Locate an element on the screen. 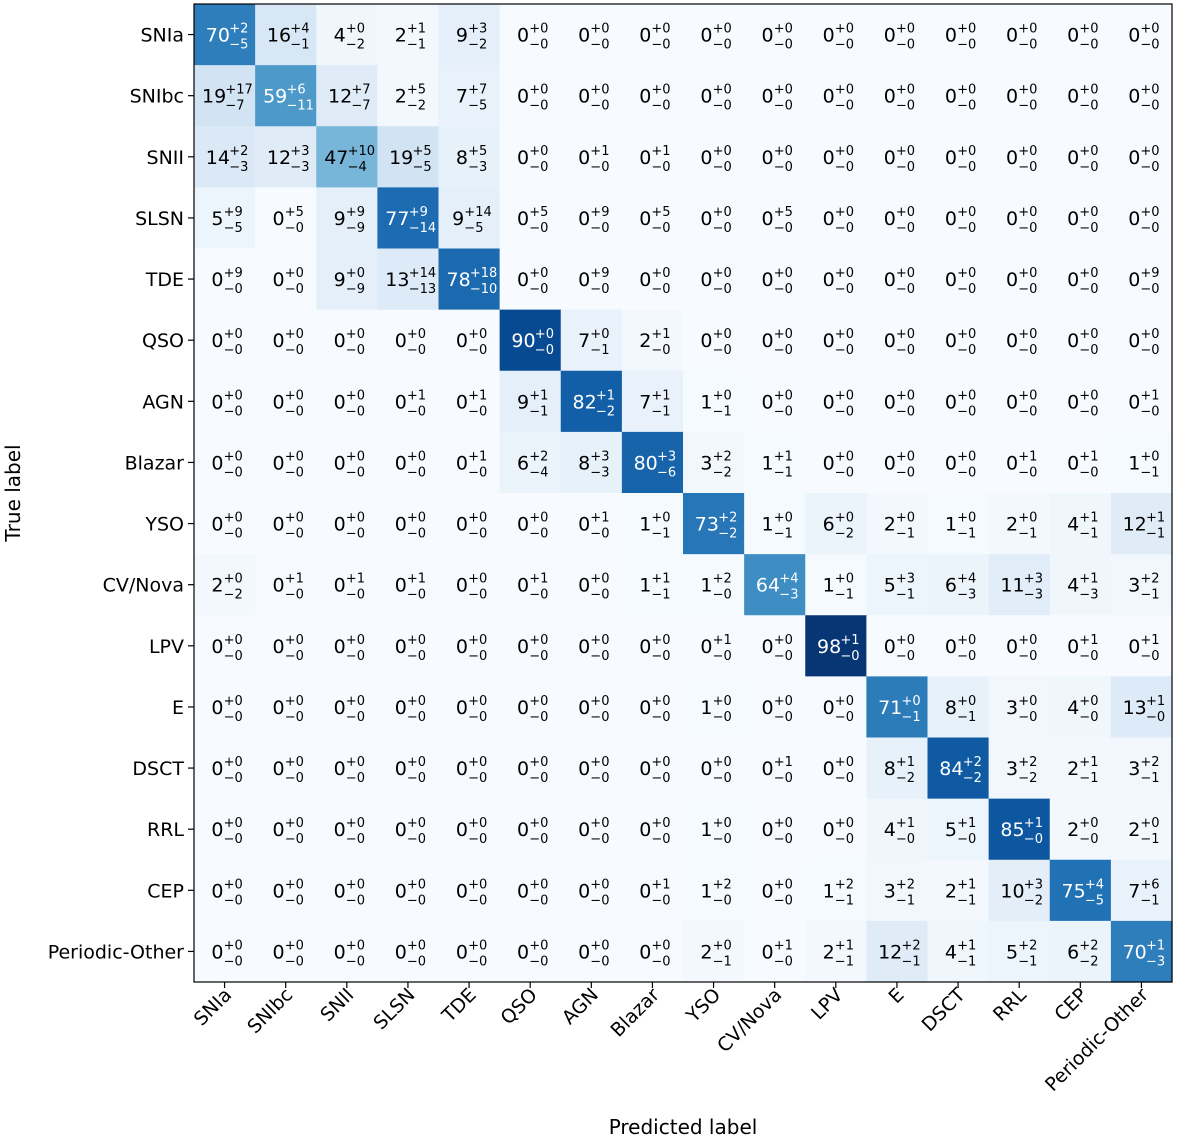 The image size is (1200, 1140). cell-value: 70 is located at coordinates (218, 36).